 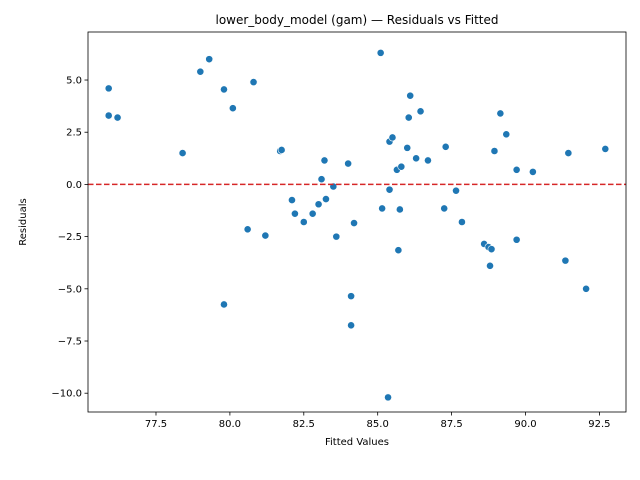 What do you see at coordinates (74, 185) in the screenshot?
I see `y-tick-label: 0.0` at bounding box center [74, 185].